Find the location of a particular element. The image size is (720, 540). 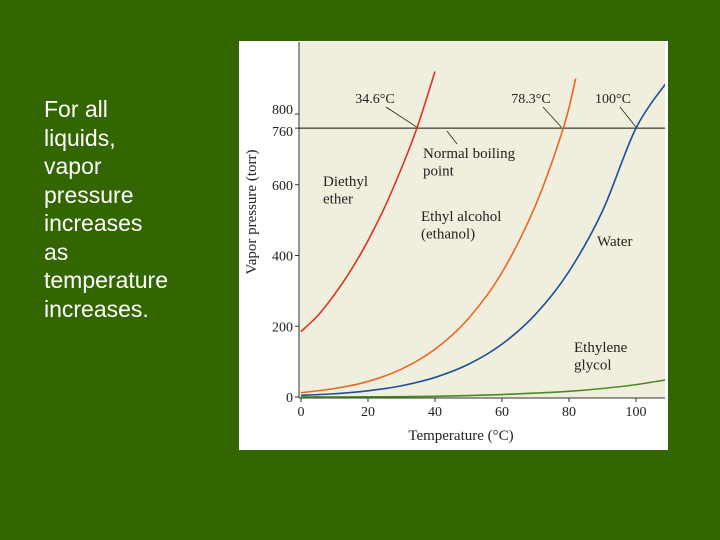

x-tick-label: 20 is located at coordinates (368, 412).